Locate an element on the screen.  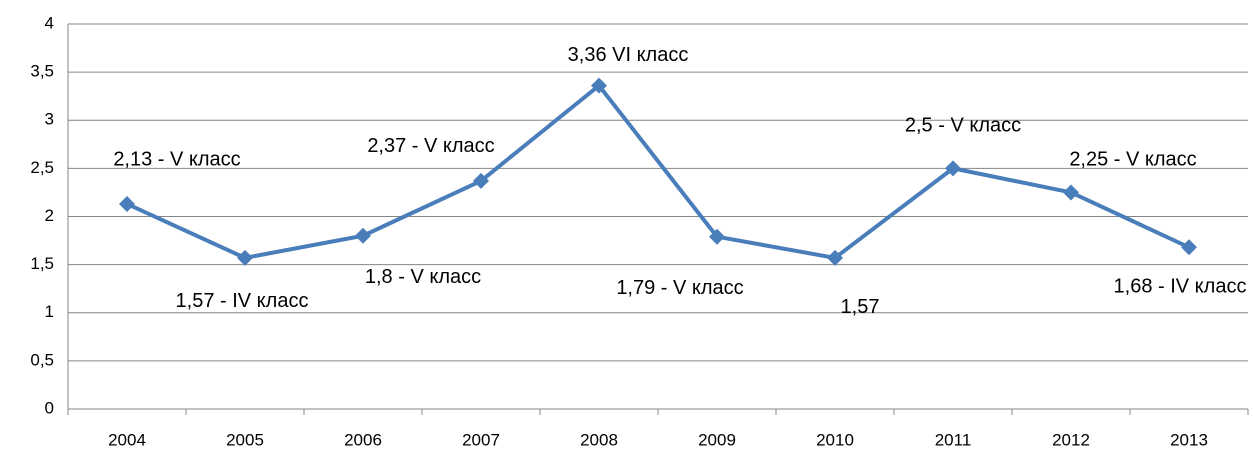
x-tick-label: 2006 is located at coordinates (363, 439).